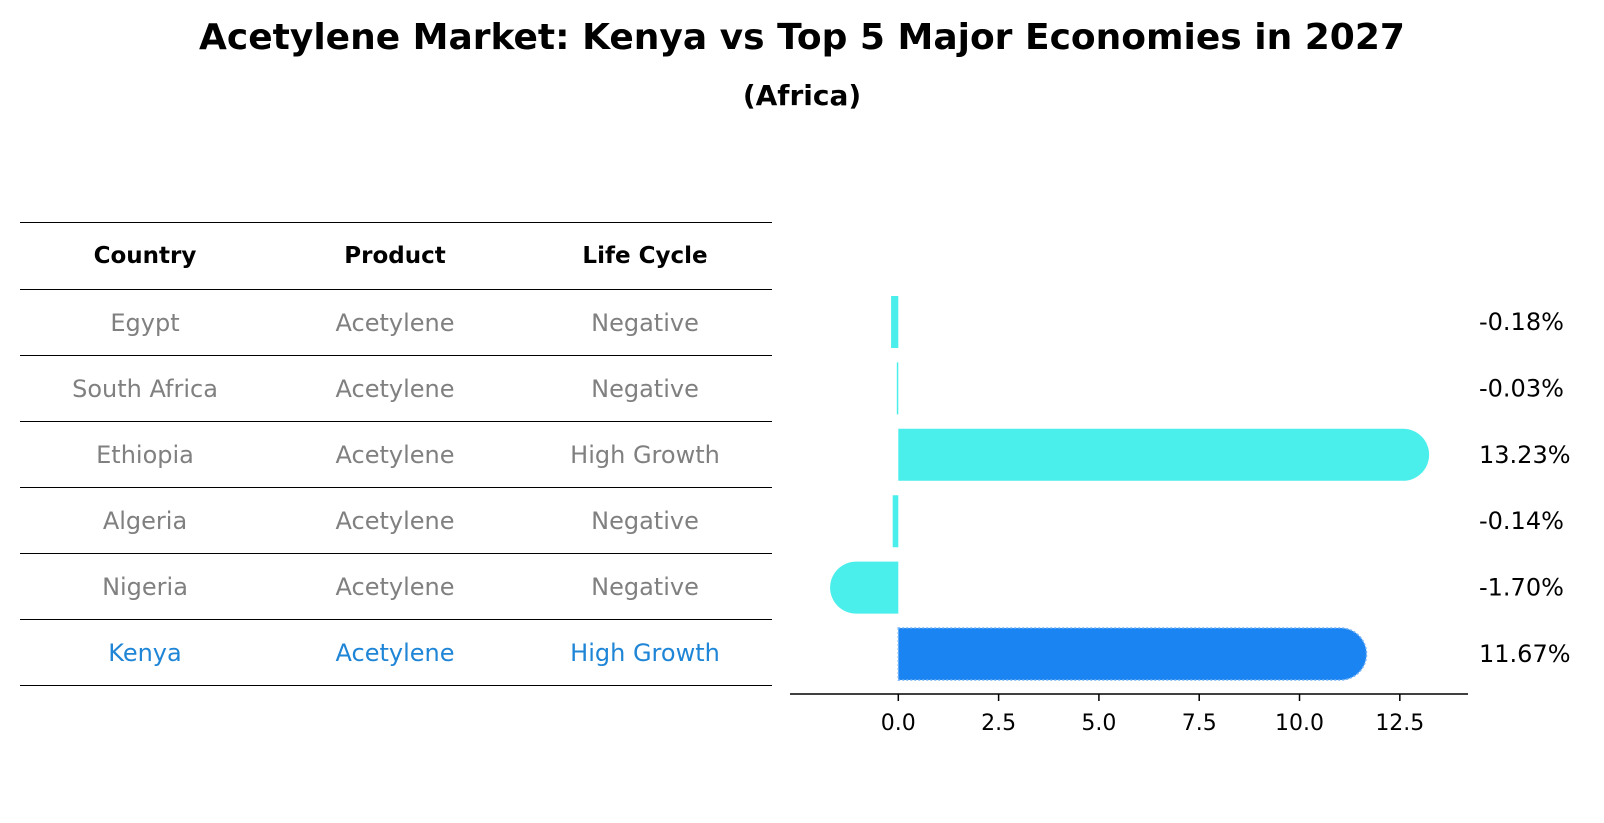 The image size is (1604, 823). I want to click on data-label: 11.67%, so click(1525, 654).